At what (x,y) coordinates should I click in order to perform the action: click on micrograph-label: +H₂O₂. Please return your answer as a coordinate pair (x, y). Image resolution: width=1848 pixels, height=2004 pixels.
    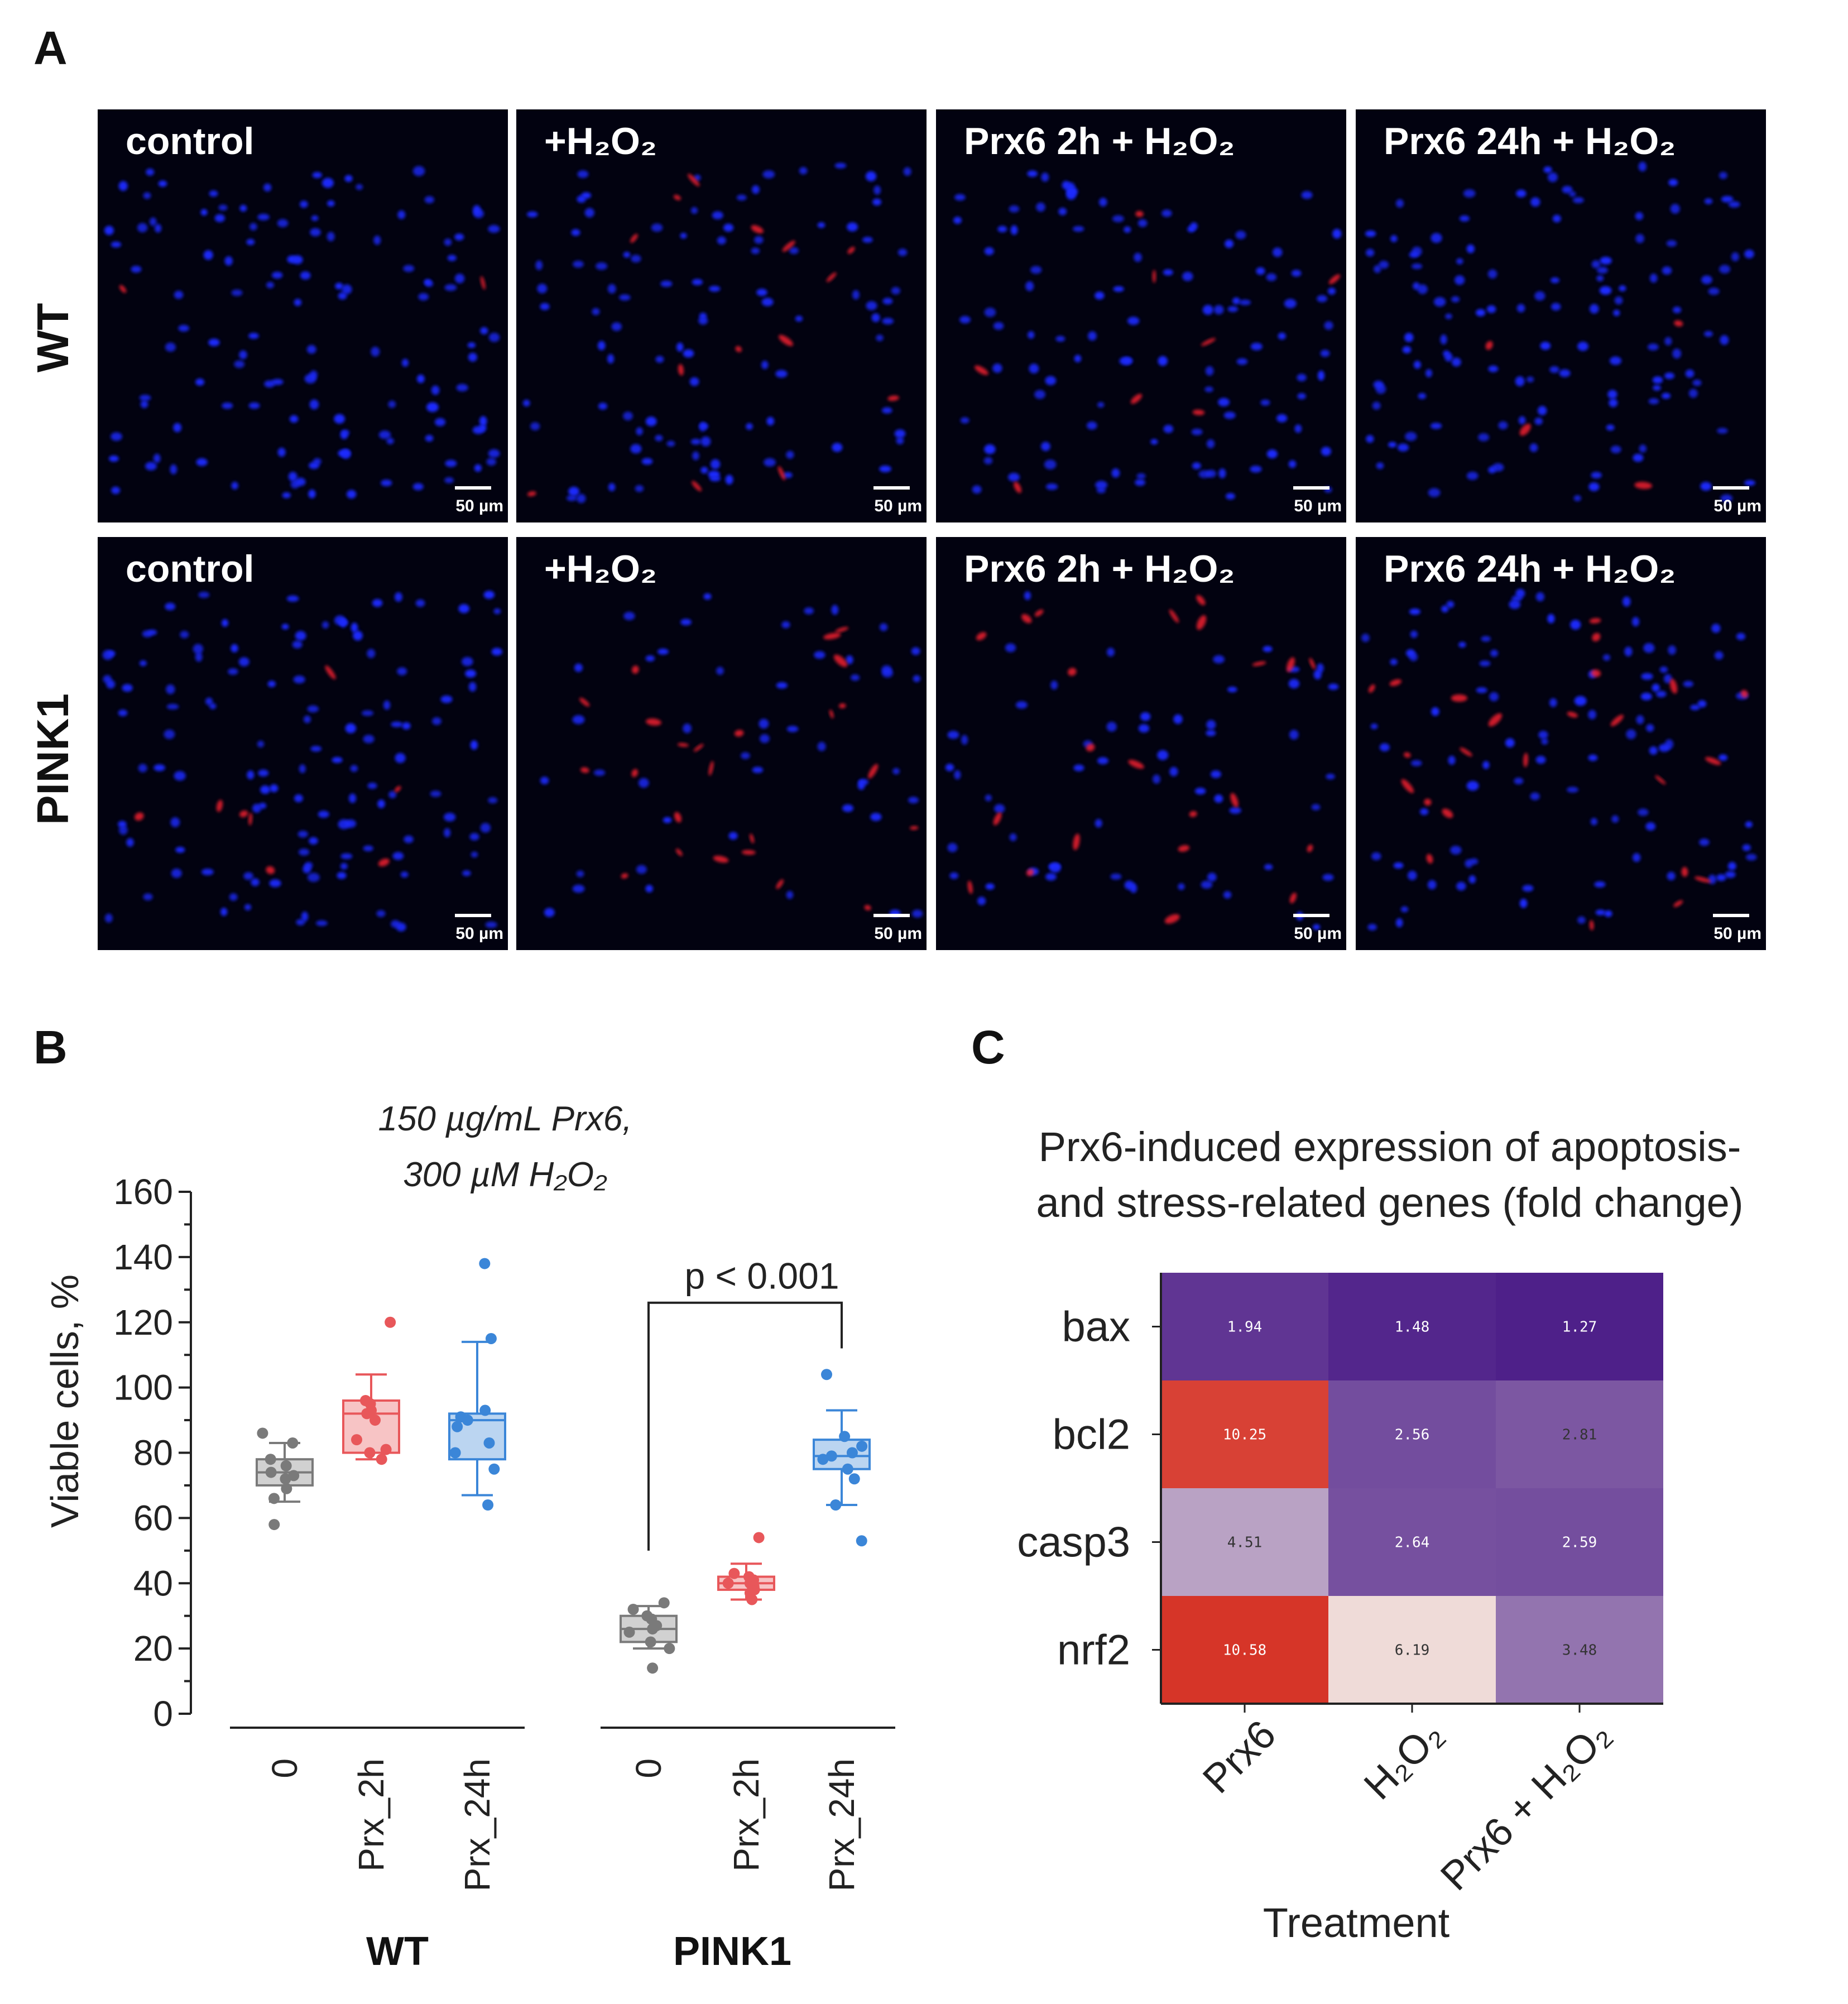
    Looking at the image, I should click on (601, 141).